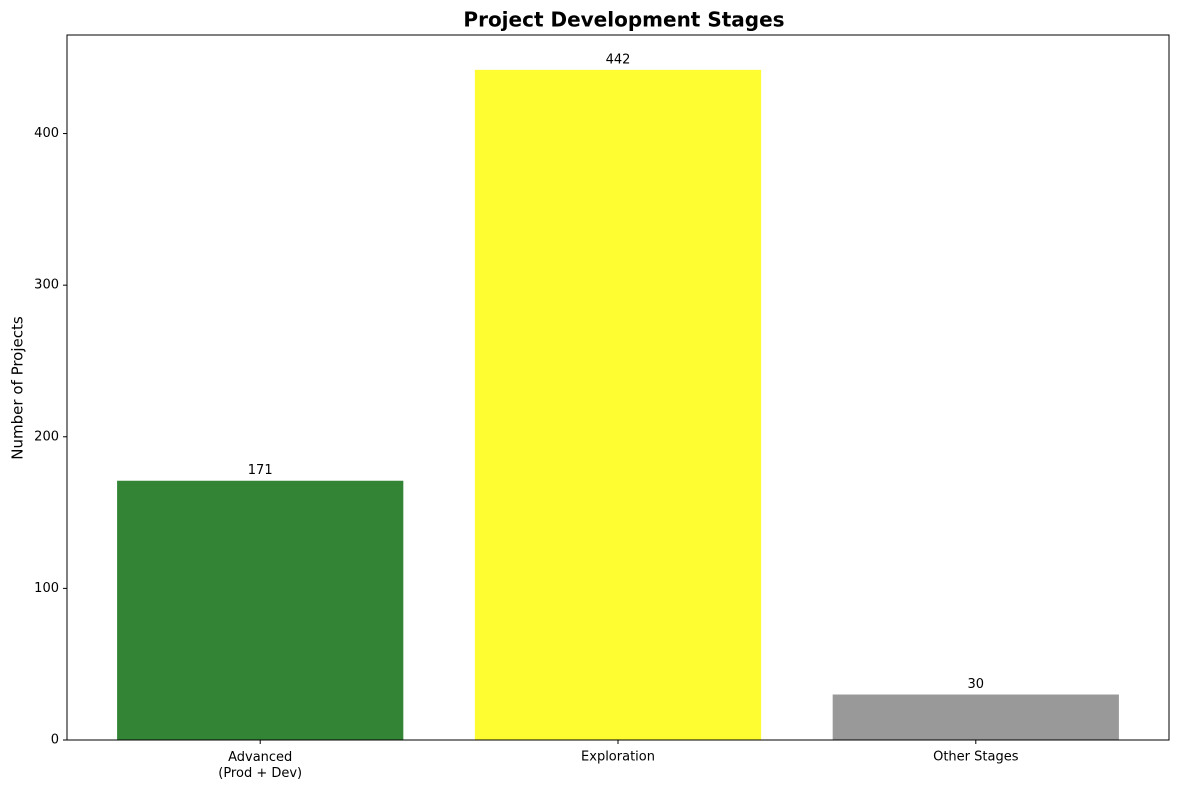 The width and height of the screenshot is (1189, 790). Describe the element at coordinates (260, 470) in the screenshot. I see `value-label: 171` at that location.